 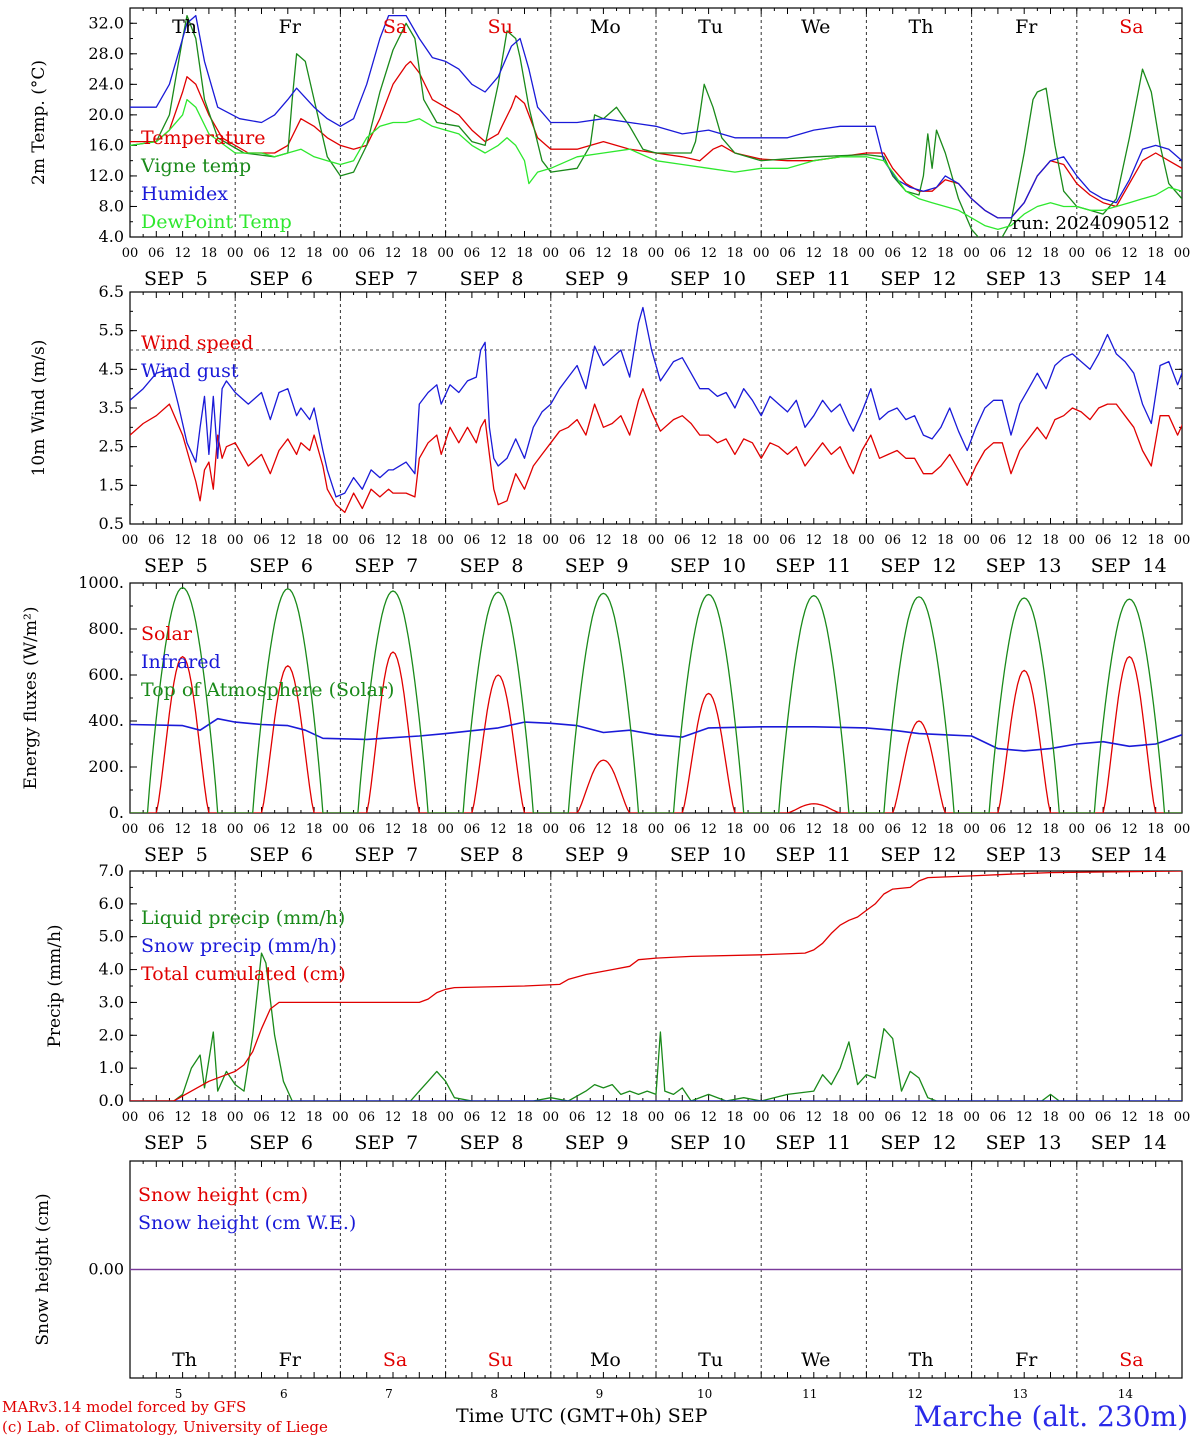 What do you see at coordinates (605, 27) in the screenshot?
I see `day-name: Mo` at bounding box center [605, 27].